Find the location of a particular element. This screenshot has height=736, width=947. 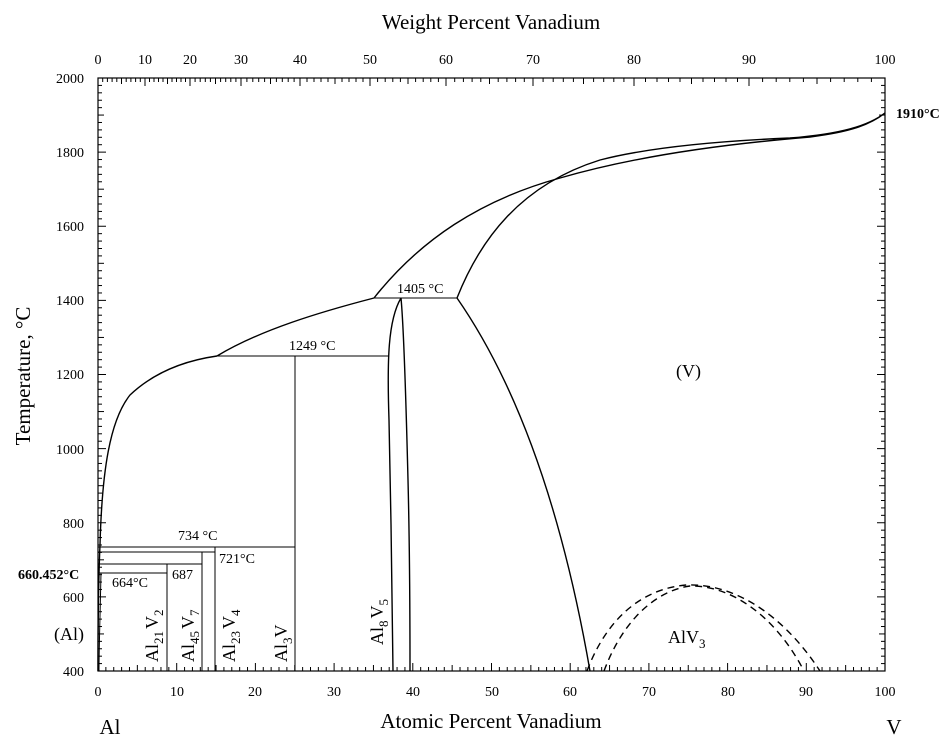

label-v-melting: 1910°C is located at coordinates (918, 114).